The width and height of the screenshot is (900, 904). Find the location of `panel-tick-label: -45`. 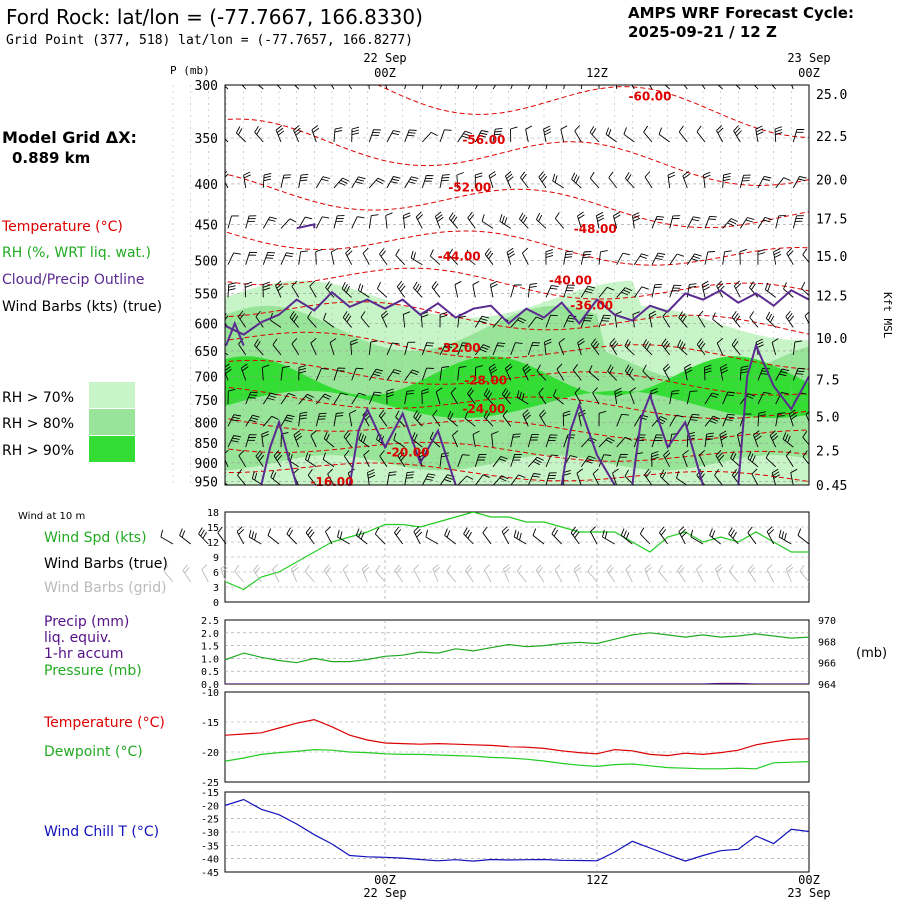

panel-tick-label: -45 is located at coordinates (210, 873).